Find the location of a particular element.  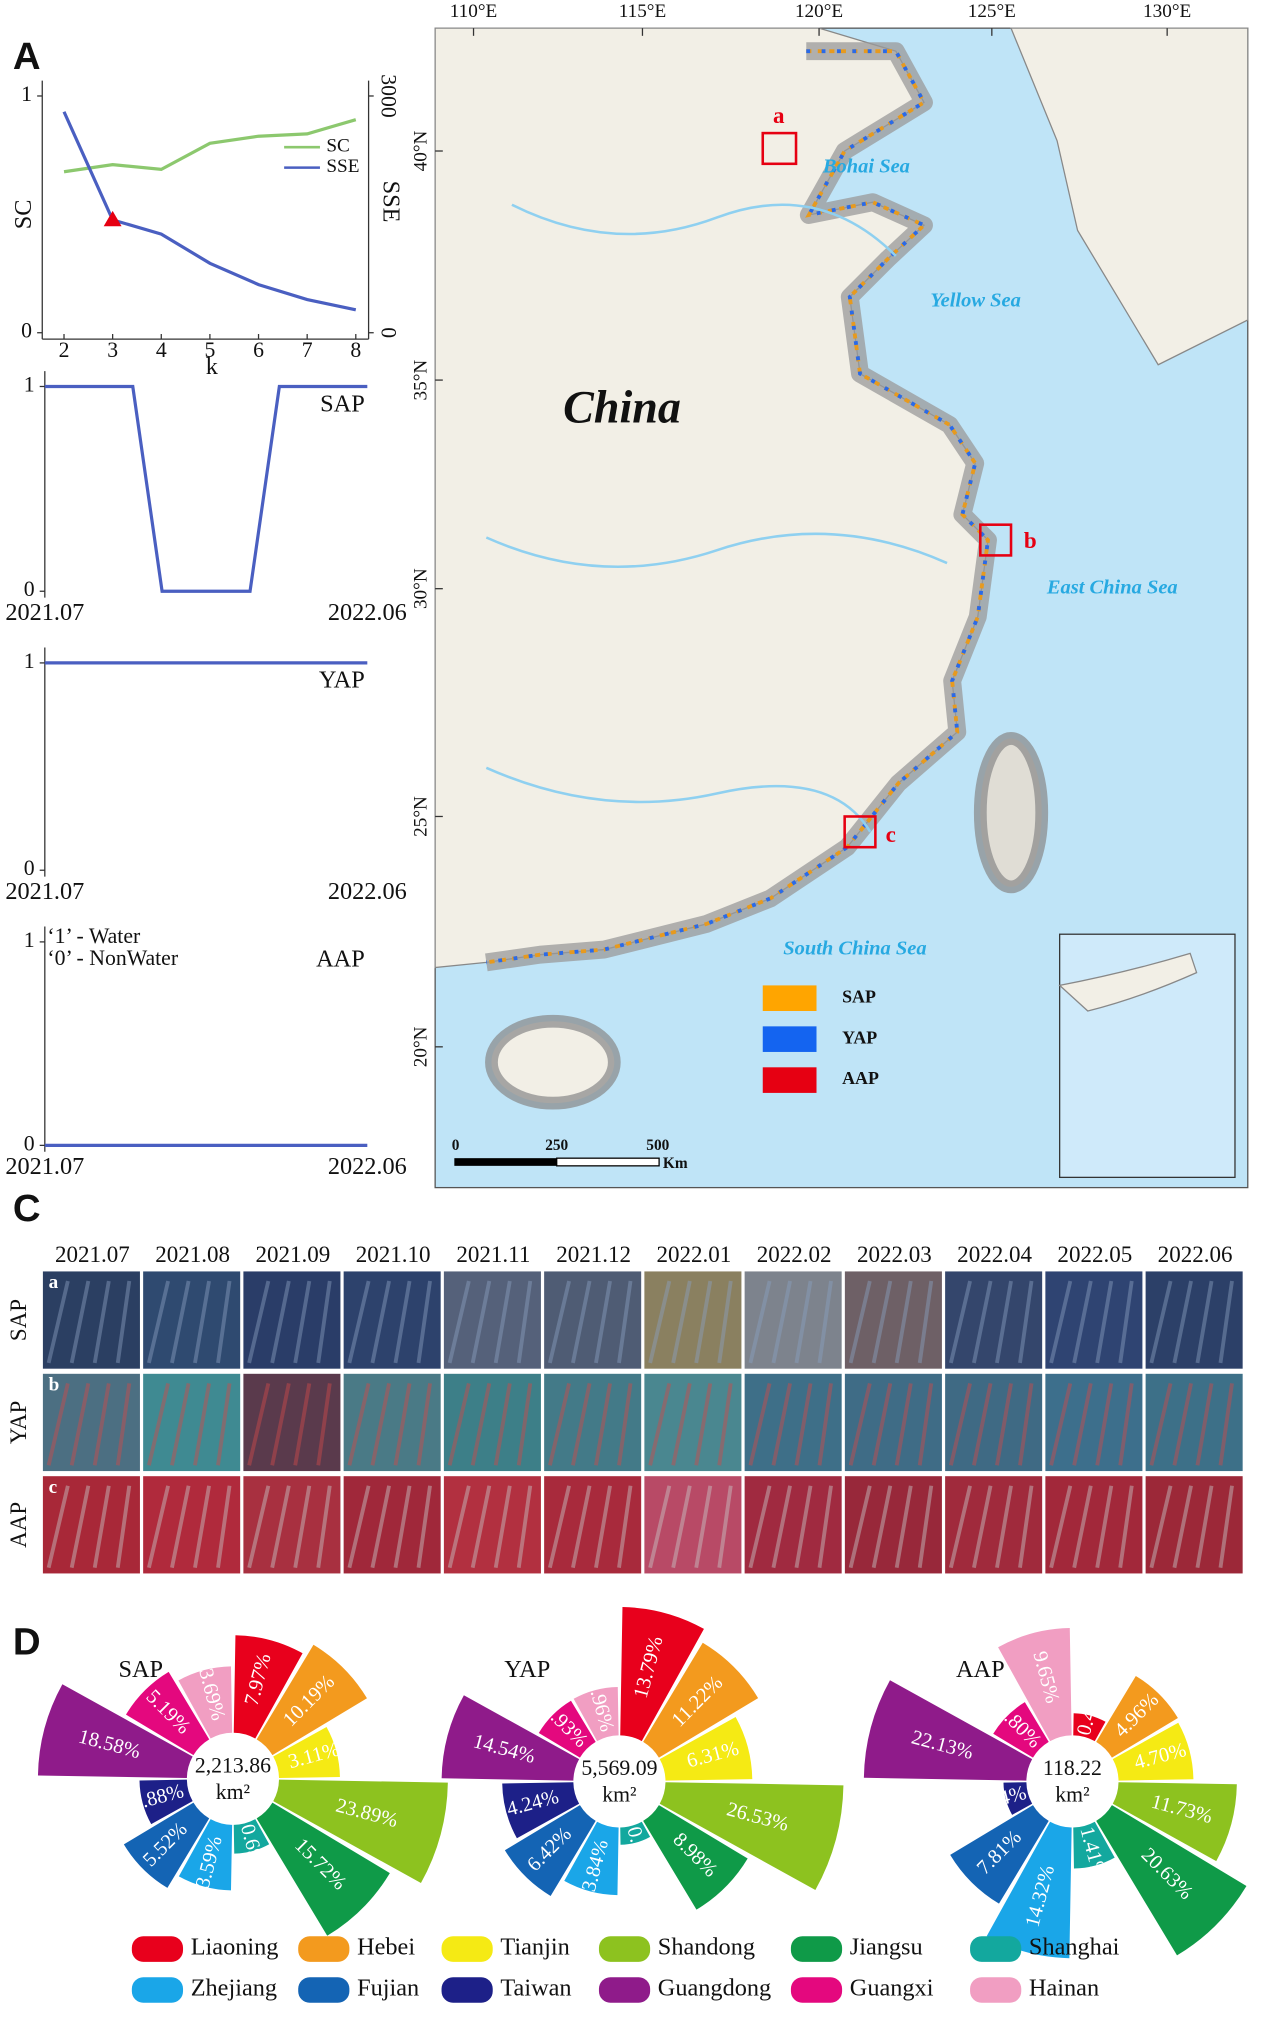

x-tick-label: 8 is located at coordinates (355, 350).